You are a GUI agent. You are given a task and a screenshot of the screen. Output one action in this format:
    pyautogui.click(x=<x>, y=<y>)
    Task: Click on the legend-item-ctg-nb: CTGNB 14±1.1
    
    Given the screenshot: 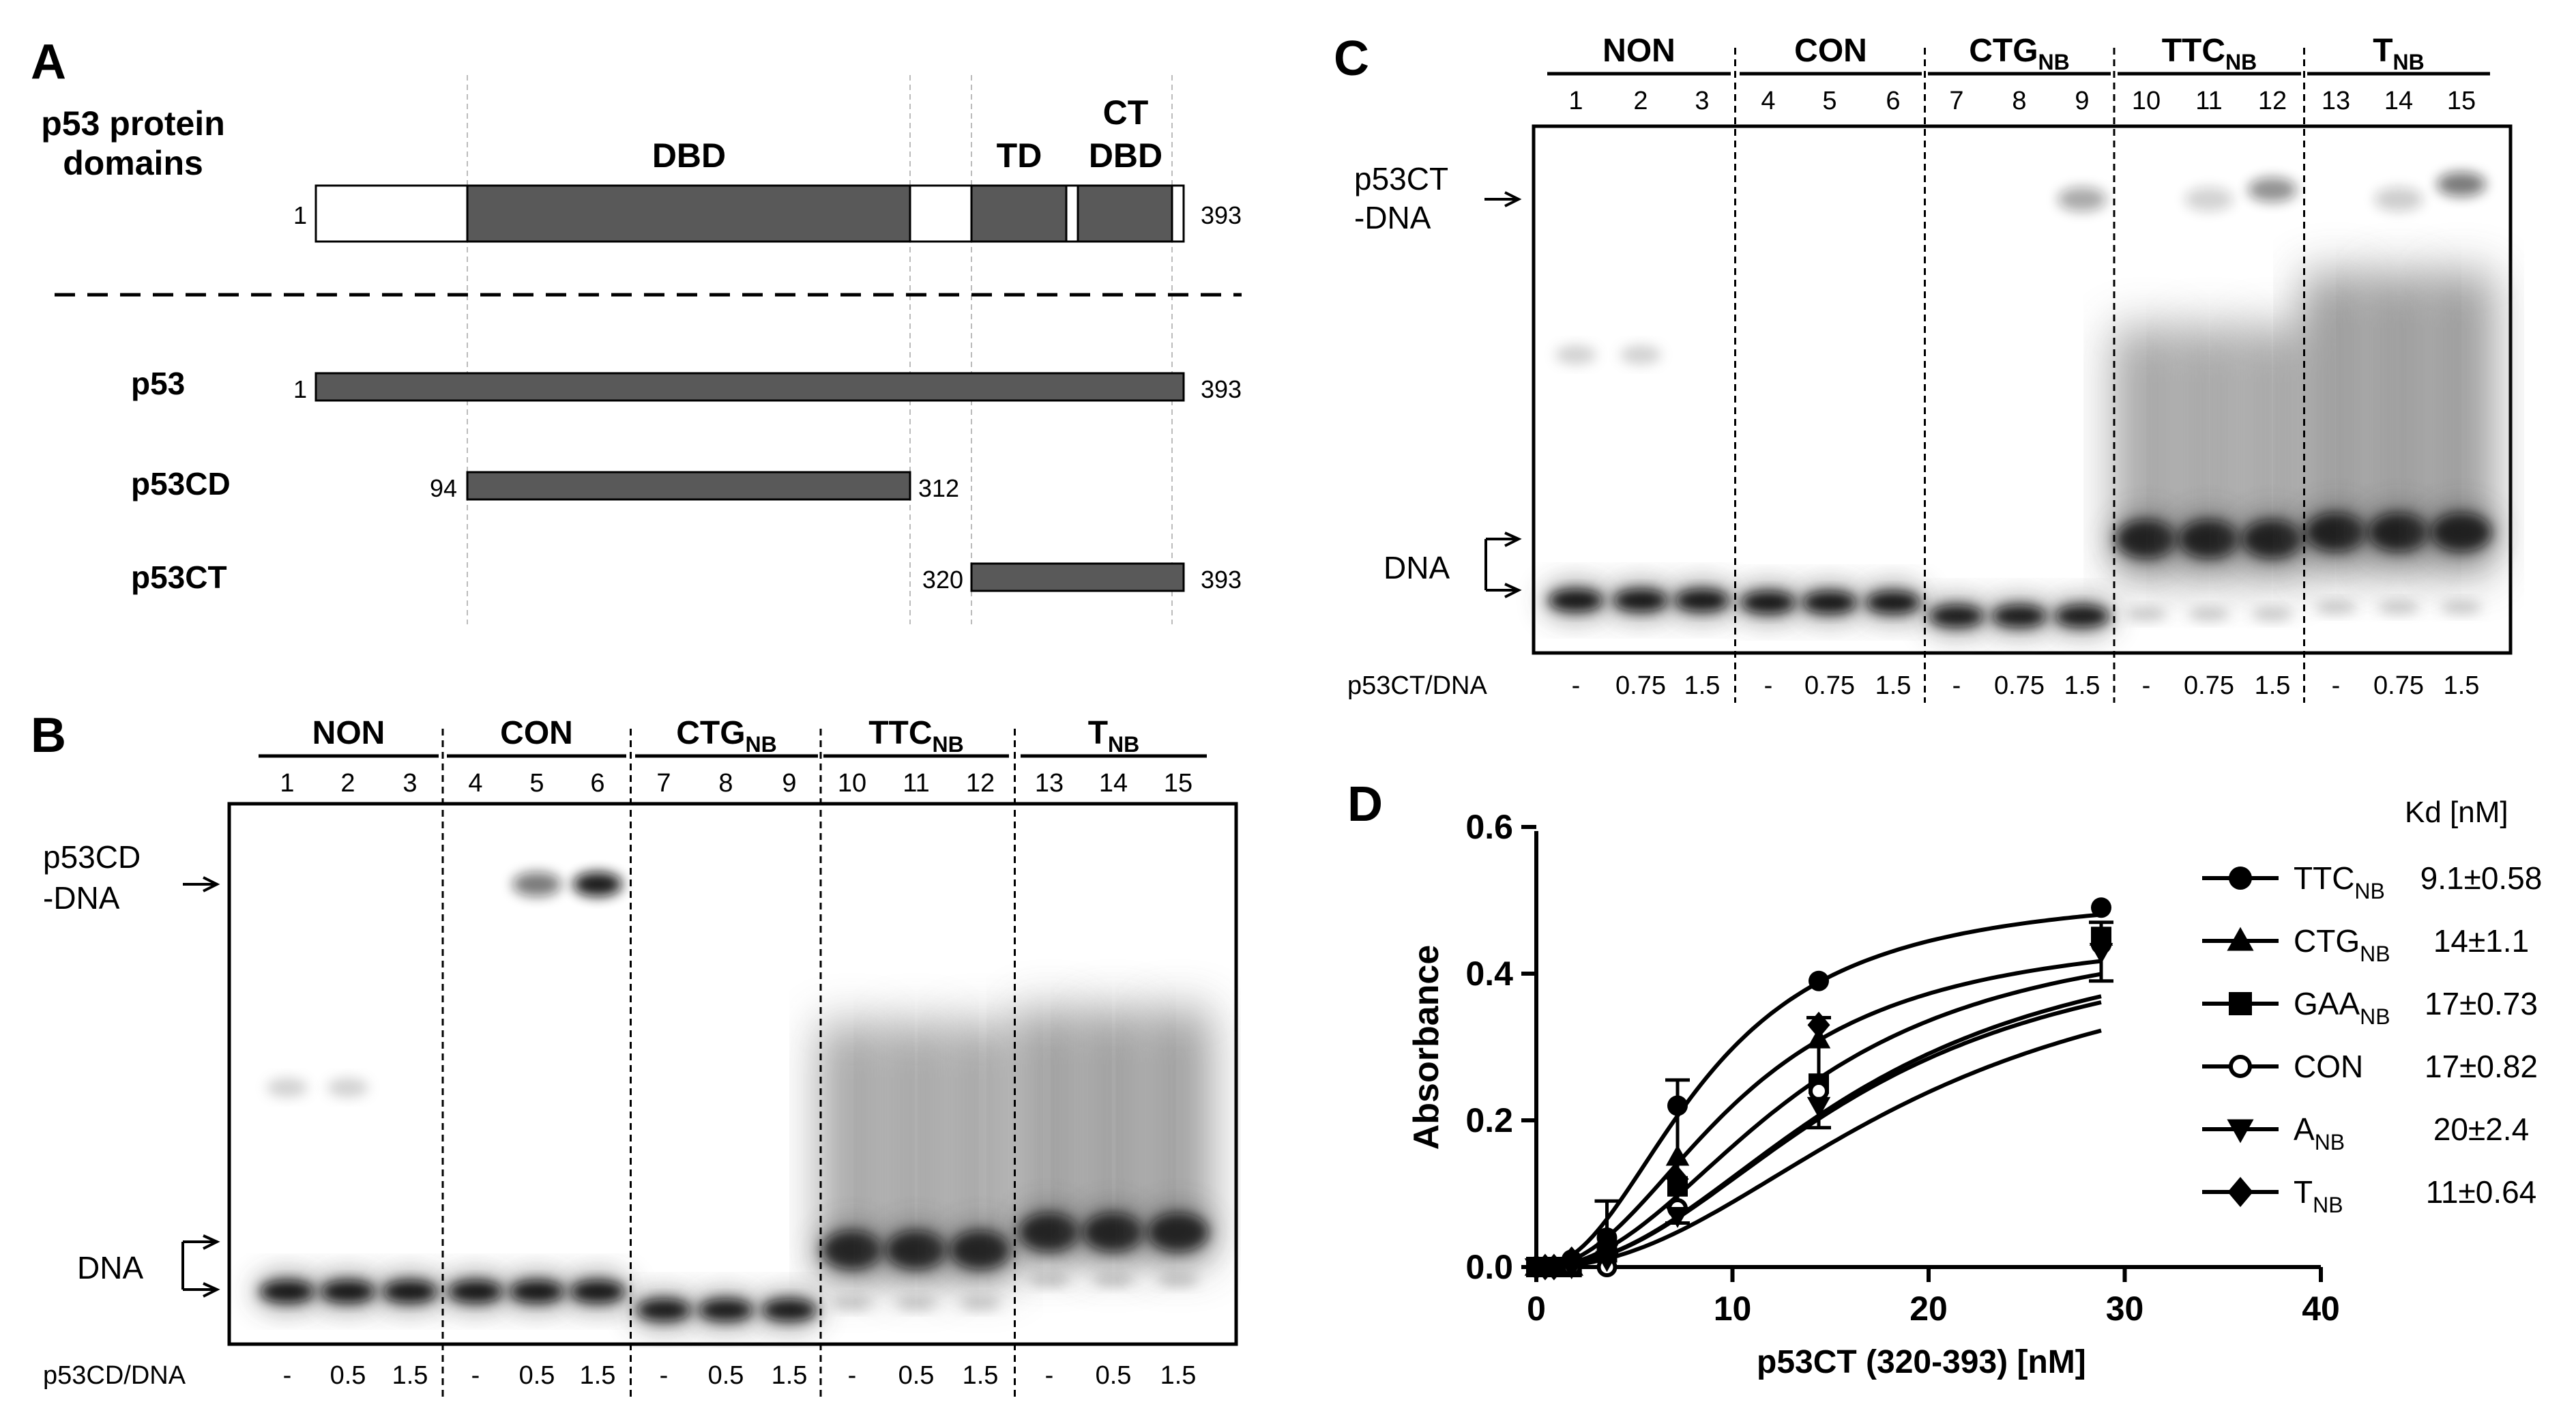 What is the action you would take?
    pyautogui.click(x=2365, y=945)
    